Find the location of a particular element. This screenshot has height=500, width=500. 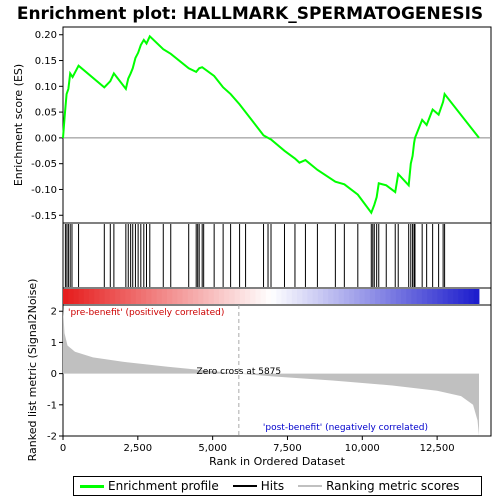

legend-enrichment-profile: Enrichment profile is located at coordinates (149, 486).